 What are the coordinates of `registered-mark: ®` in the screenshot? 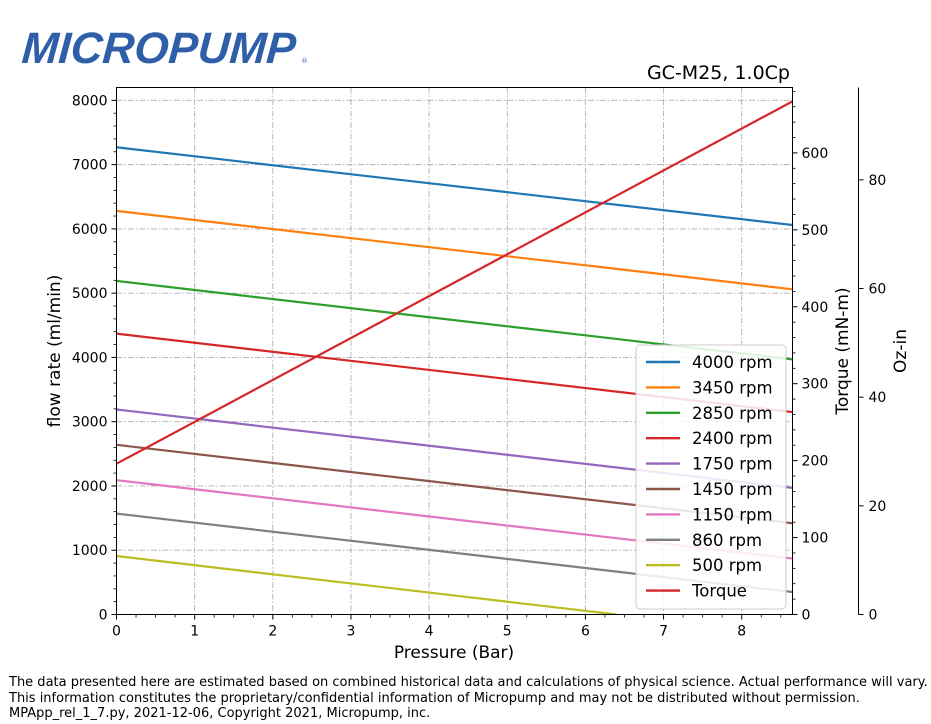 It's located at (304, 61).